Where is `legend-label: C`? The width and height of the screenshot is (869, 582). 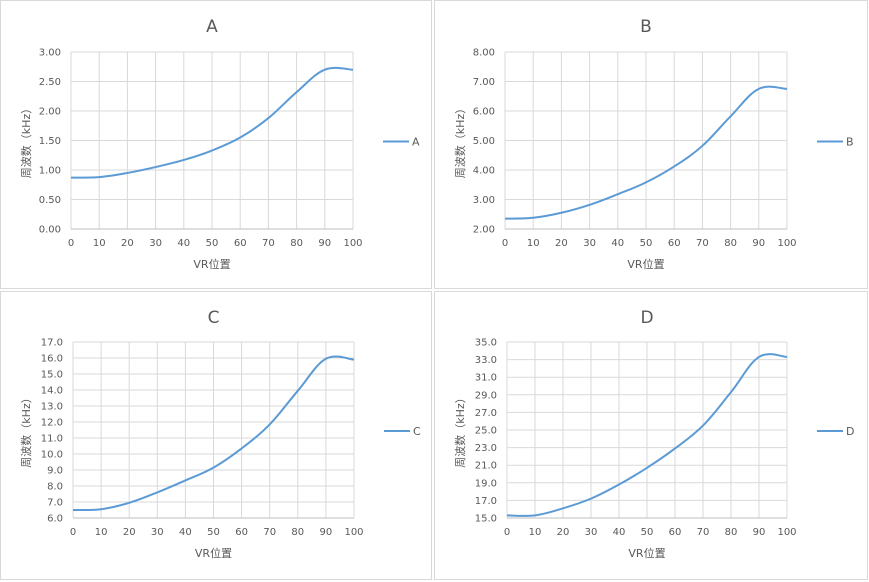
legend-label: C is located at coordinates (417, 431).